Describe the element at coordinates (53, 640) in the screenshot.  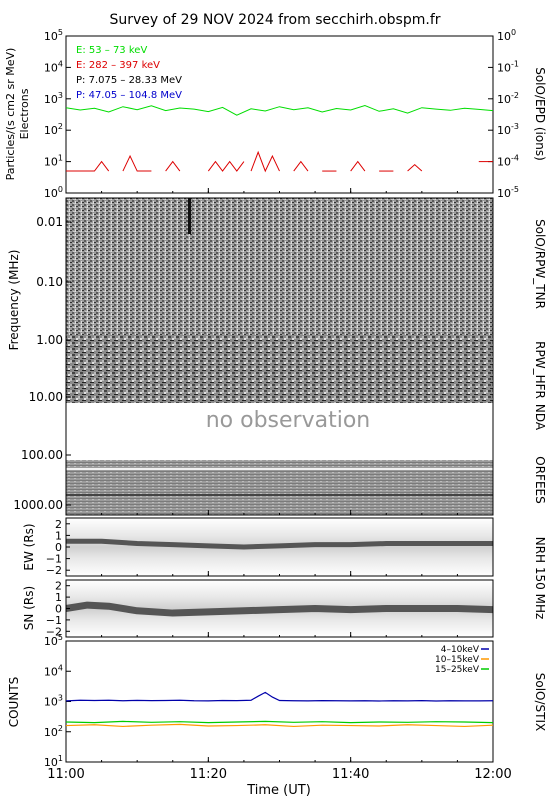
I see `stix-y-tick-label: 10⁵` at that location.